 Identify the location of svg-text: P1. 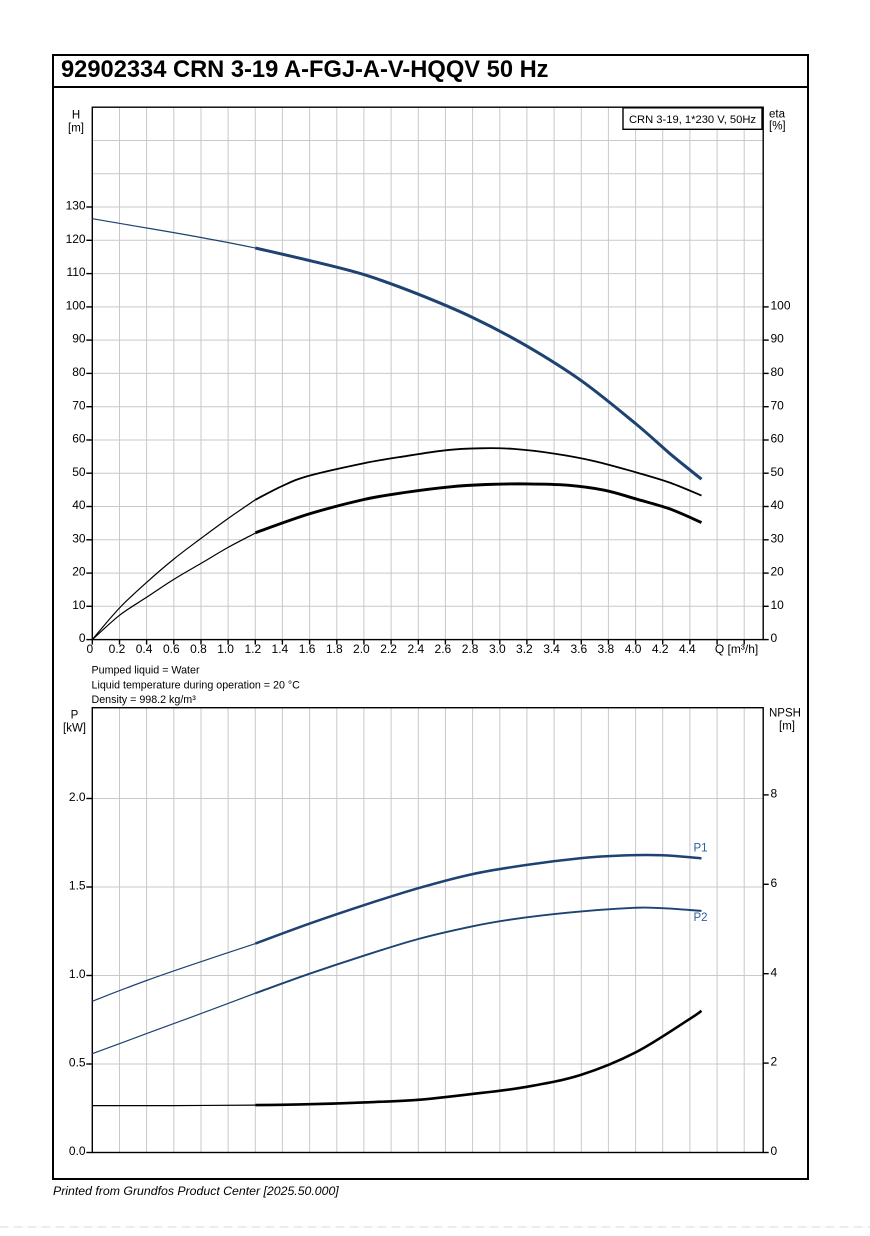
(701, 848).